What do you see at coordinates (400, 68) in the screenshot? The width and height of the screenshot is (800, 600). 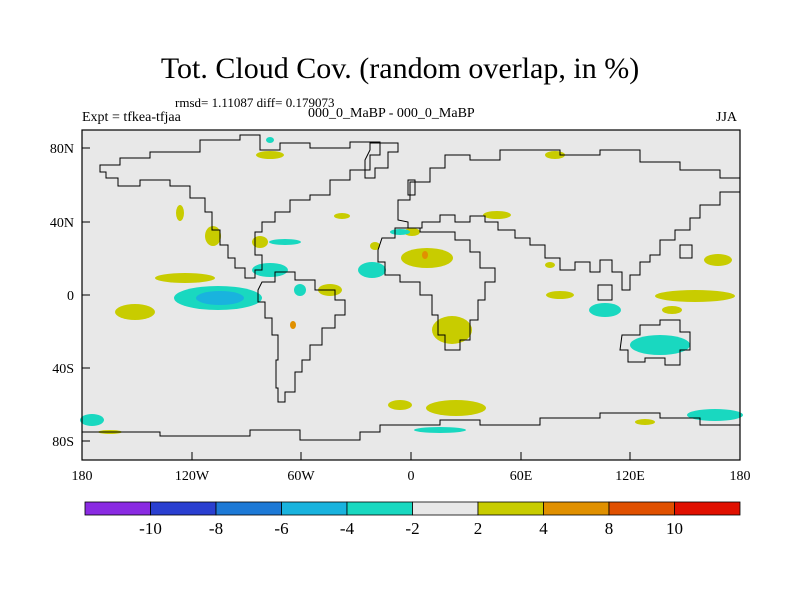 I see `figure-title: Tot. Cloud Cov. (random overlap, in %)` at bounding box center [400, 68].